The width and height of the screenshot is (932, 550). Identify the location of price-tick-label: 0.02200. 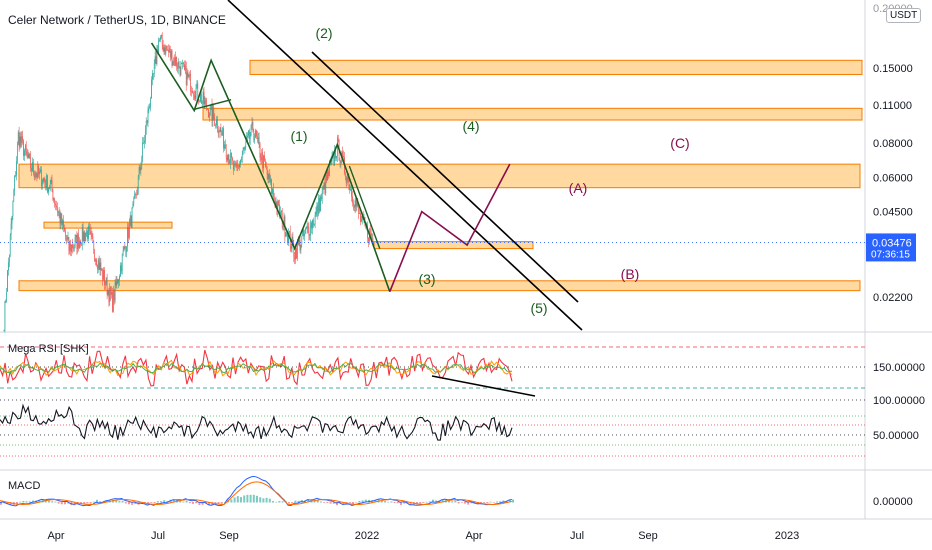
(893, 298).